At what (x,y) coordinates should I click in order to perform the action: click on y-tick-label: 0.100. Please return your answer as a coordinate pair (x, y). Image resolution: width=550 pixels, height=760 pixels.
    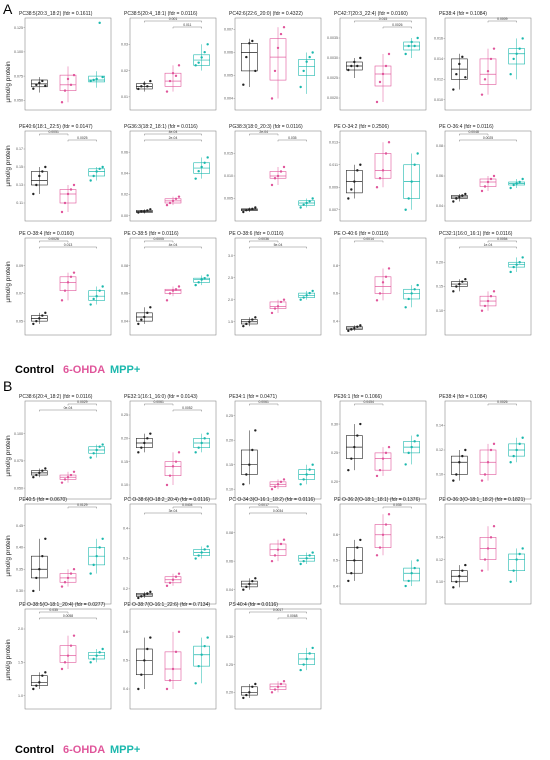
    Looking at the image, I should click on (18, 52).